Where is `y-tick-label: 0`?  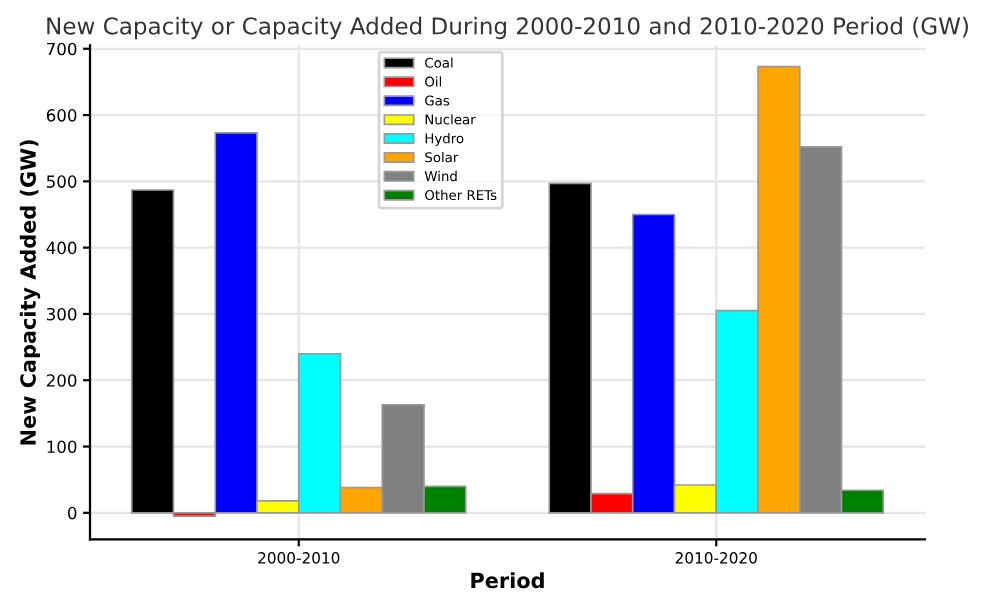
y-tick-label: 0 is located at coordinates (72, 513).